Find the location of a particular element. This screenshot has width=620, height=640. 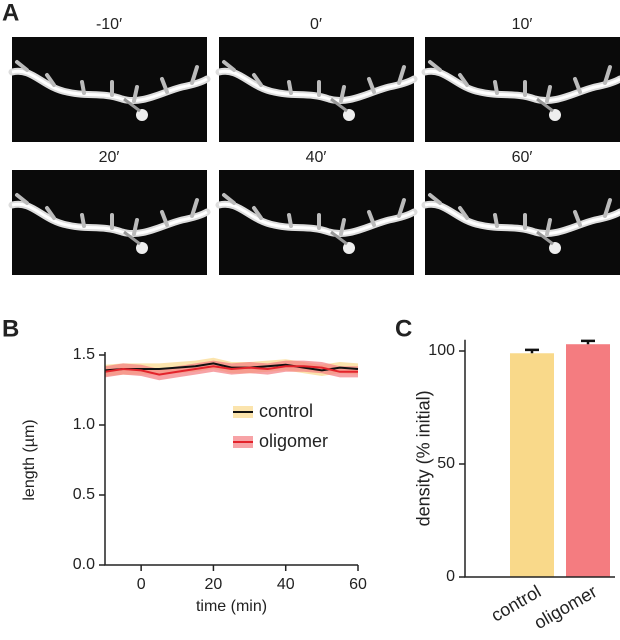

x-tick-label: 0 is located at coordinates (141, 584).